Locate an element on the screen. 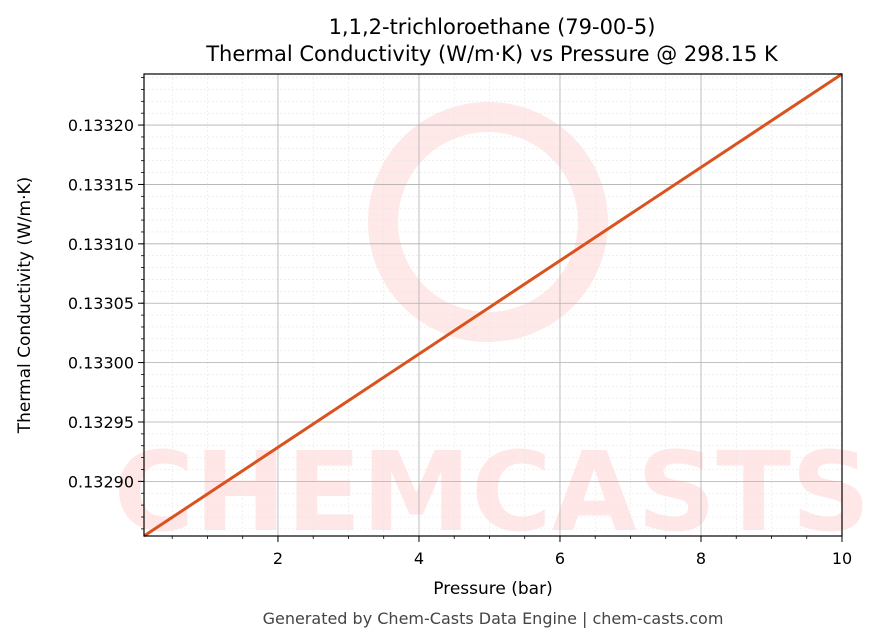  x-axis: 2 4 6 8 10 is located at coordinates (511, 552).